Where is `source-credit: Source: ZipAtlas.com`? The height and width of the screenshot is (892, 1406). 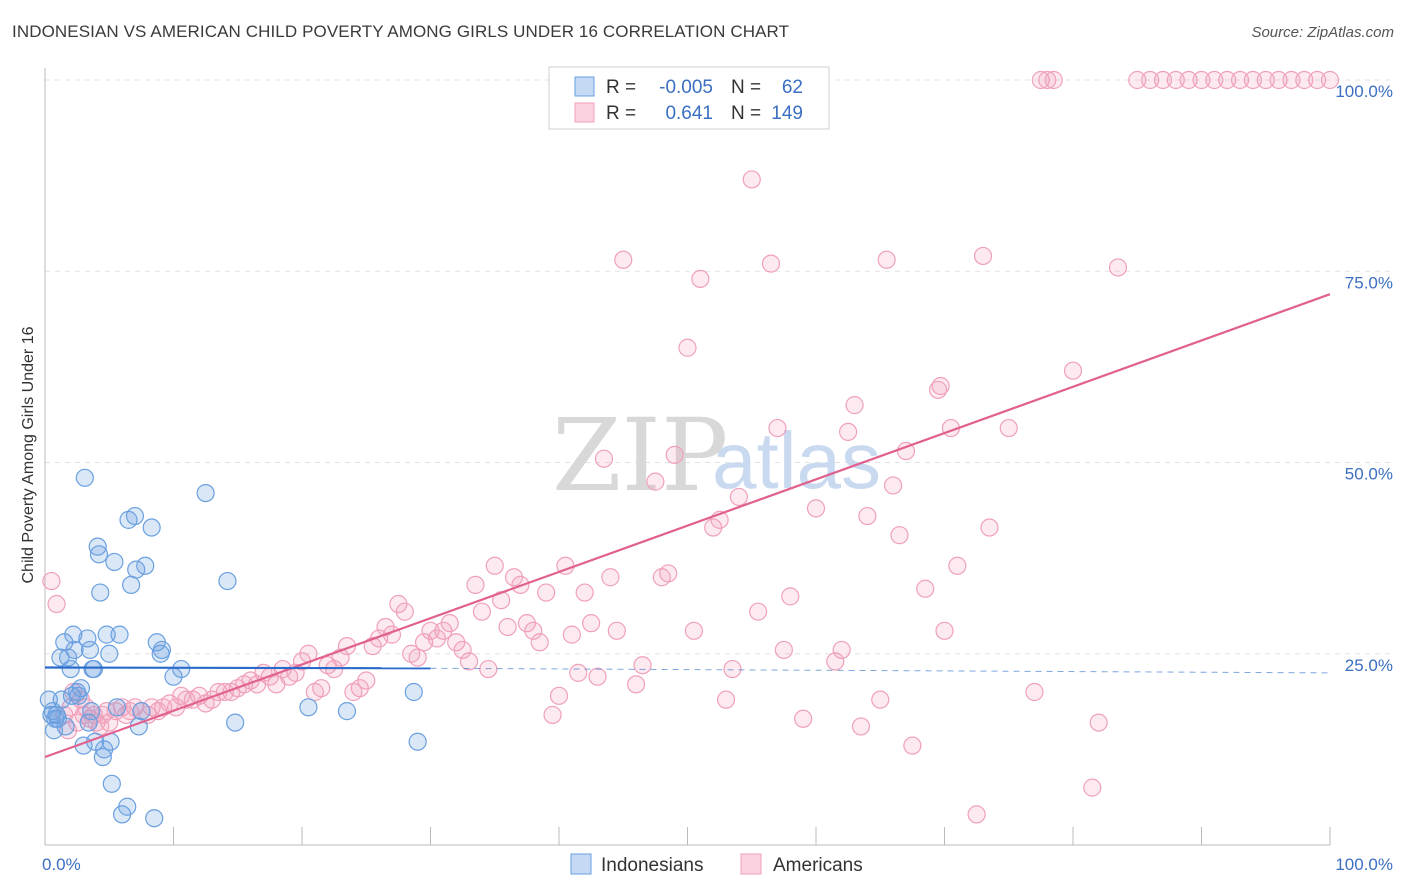 source-credit: Source: ZipAtlas.com is located at coordinates (1322, 32).